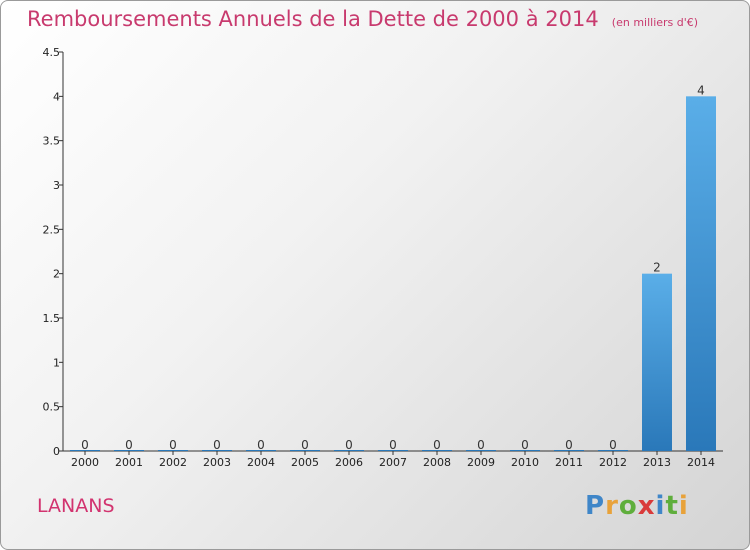  Describe the element at coordinates (646, 506) in the screenshot. I see `logo-letter: x` at that location.